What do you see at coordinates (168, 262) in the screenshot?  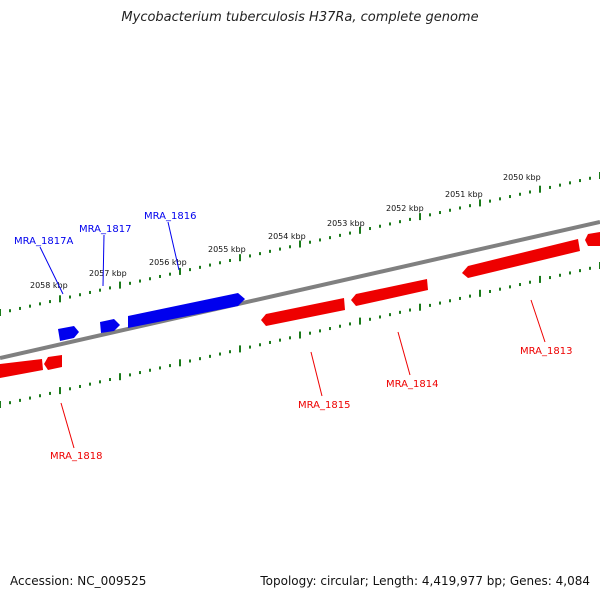 I see `tick-label: 2056 kbp` at bounding box center [168, 262].